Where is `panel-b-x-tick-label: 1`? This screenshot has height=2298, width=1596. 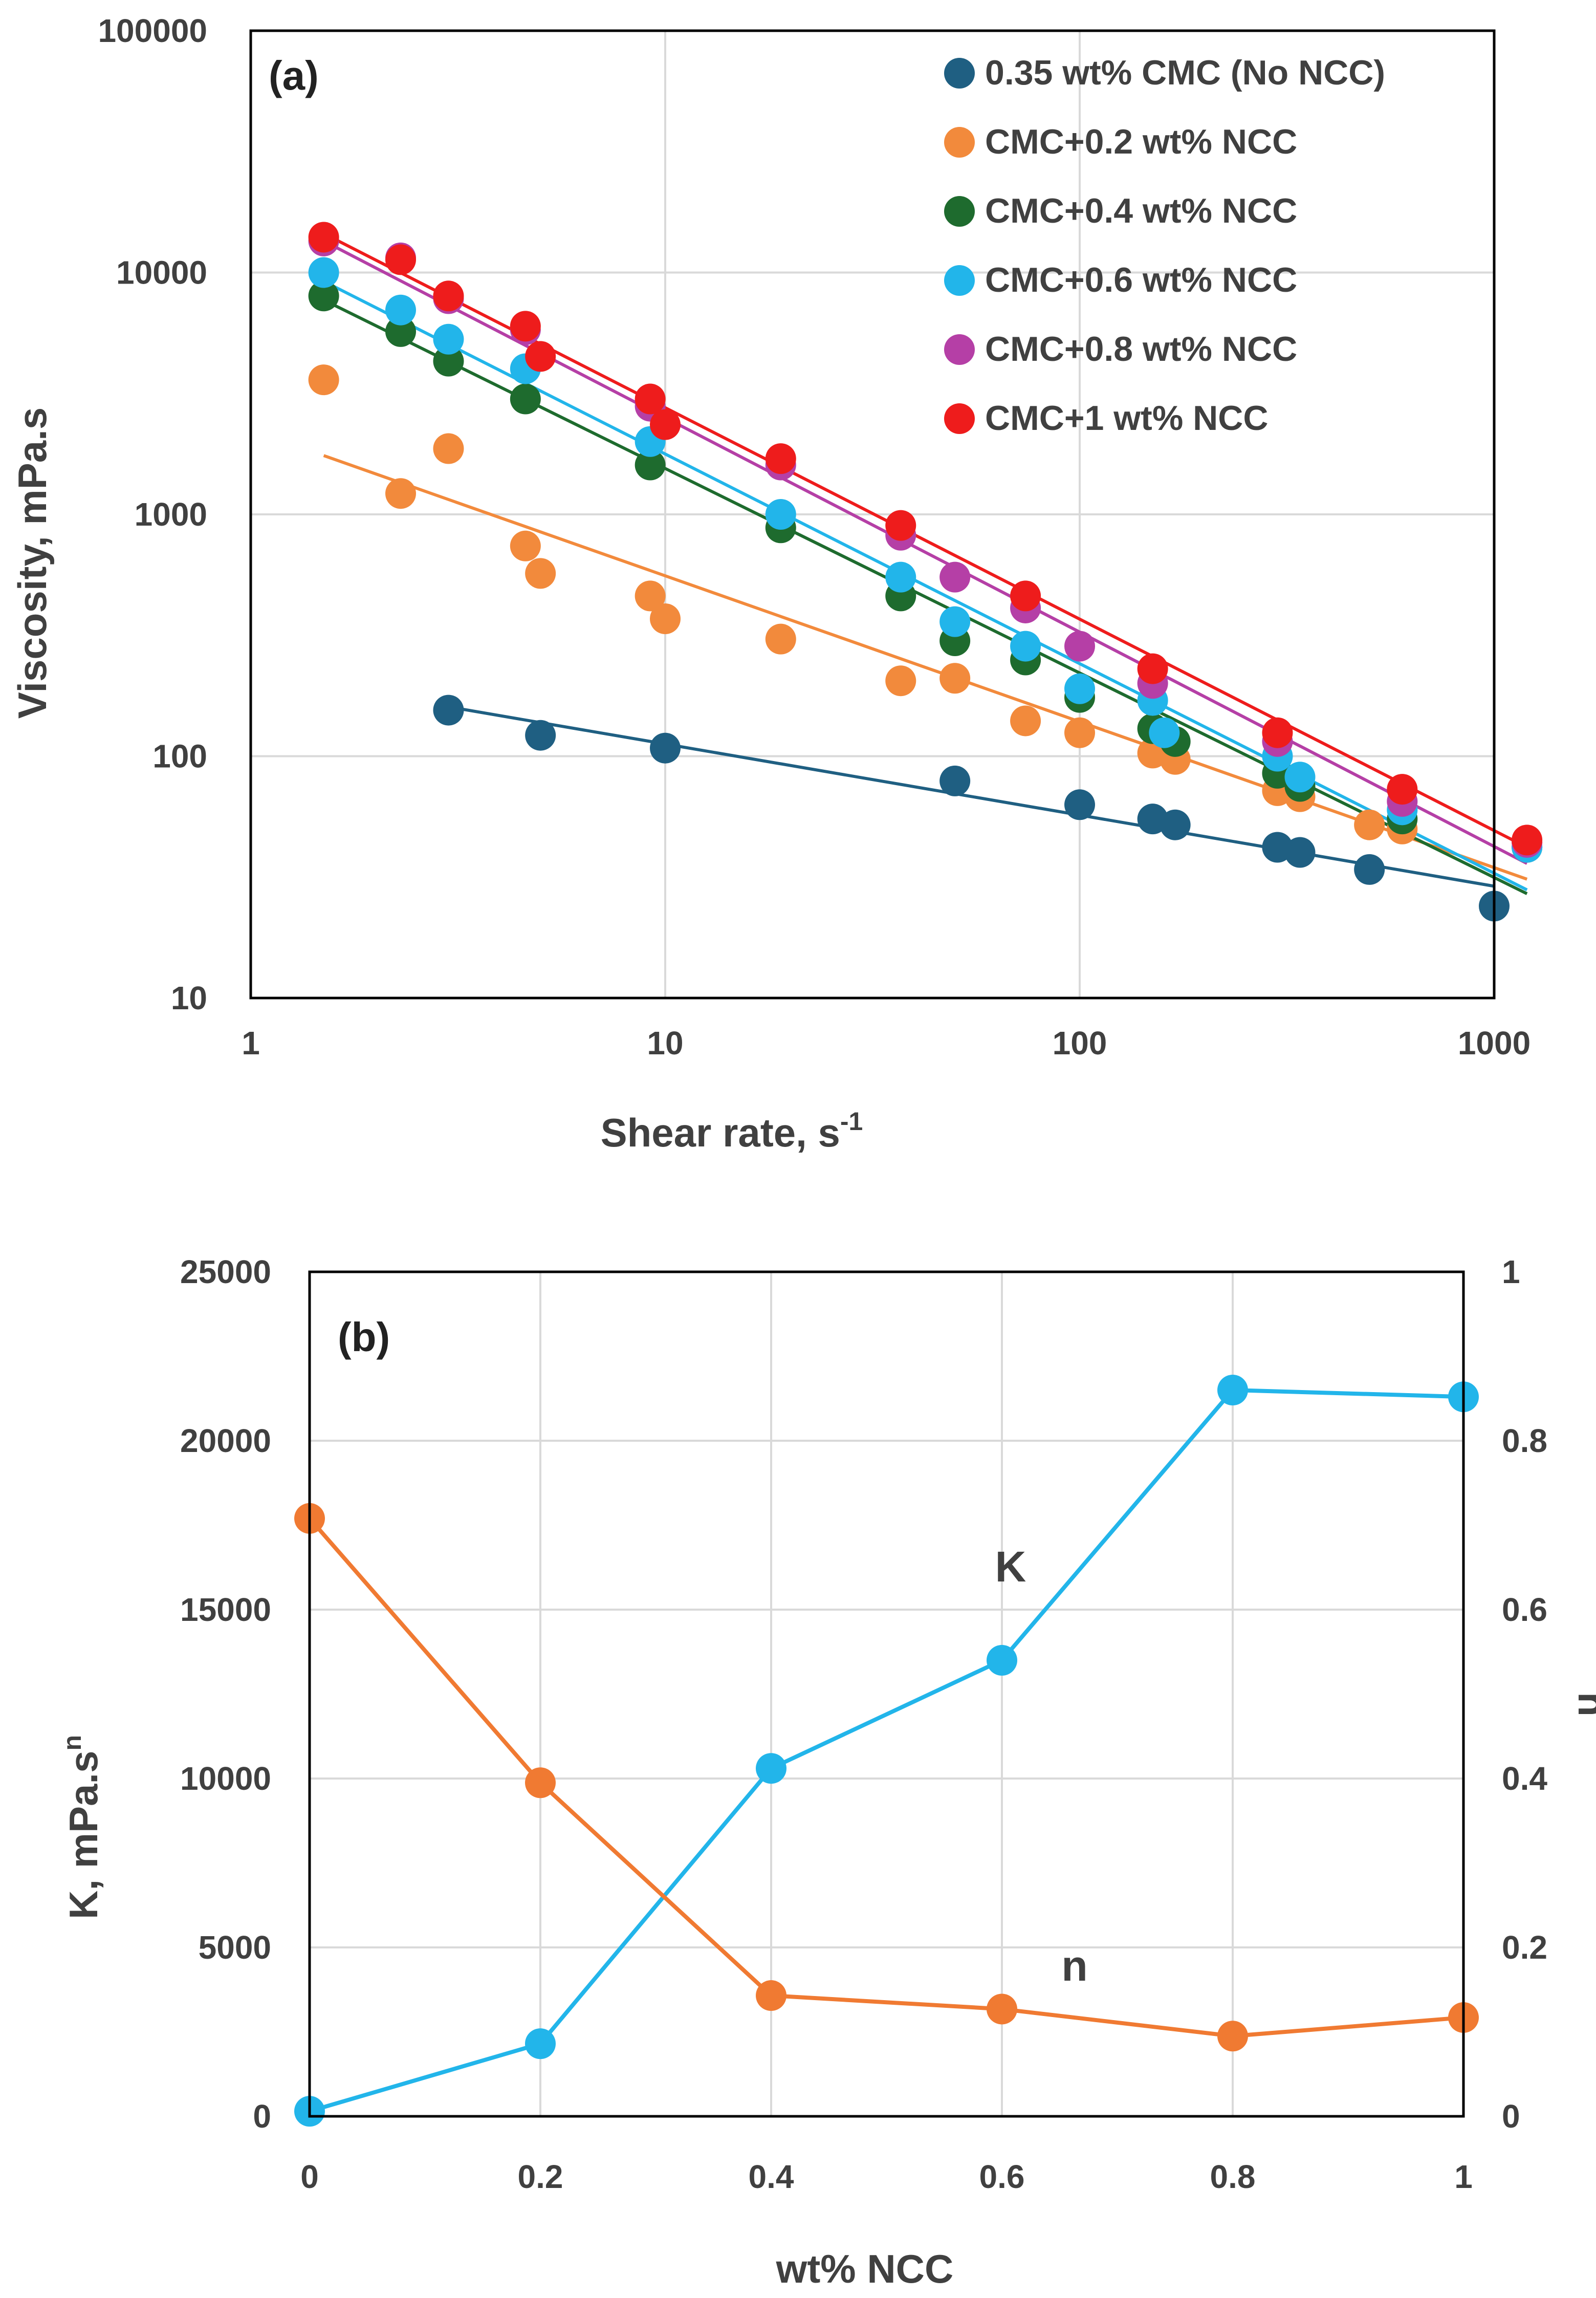 panel-b-x-tick-label: 1 is located at coordinates (1463, 2176).